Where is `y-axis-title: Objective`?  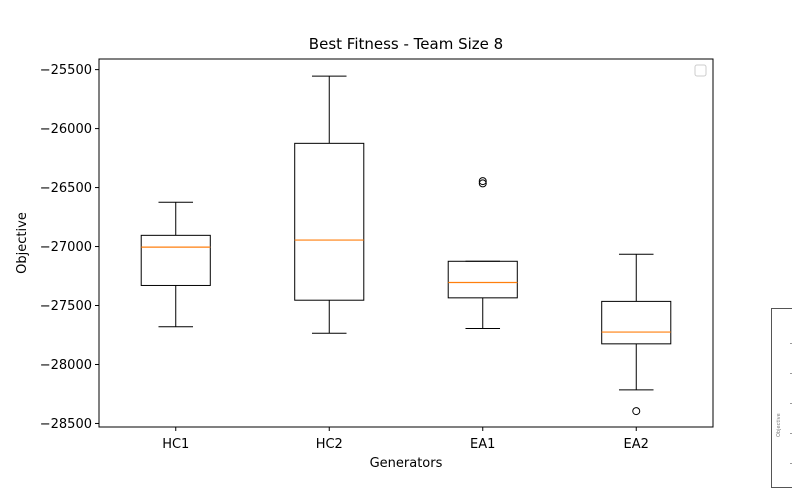
y-axis-title: Objective is located at coordinates (22, 243).